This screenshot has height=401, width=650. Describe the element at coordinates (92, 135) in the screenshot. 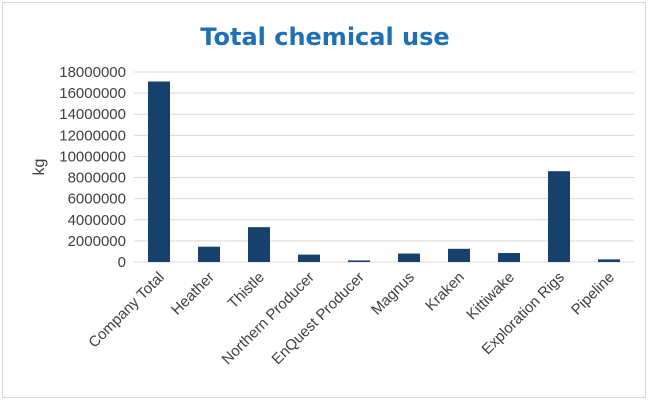

I see `y-tick-label: 12000000` at that location.